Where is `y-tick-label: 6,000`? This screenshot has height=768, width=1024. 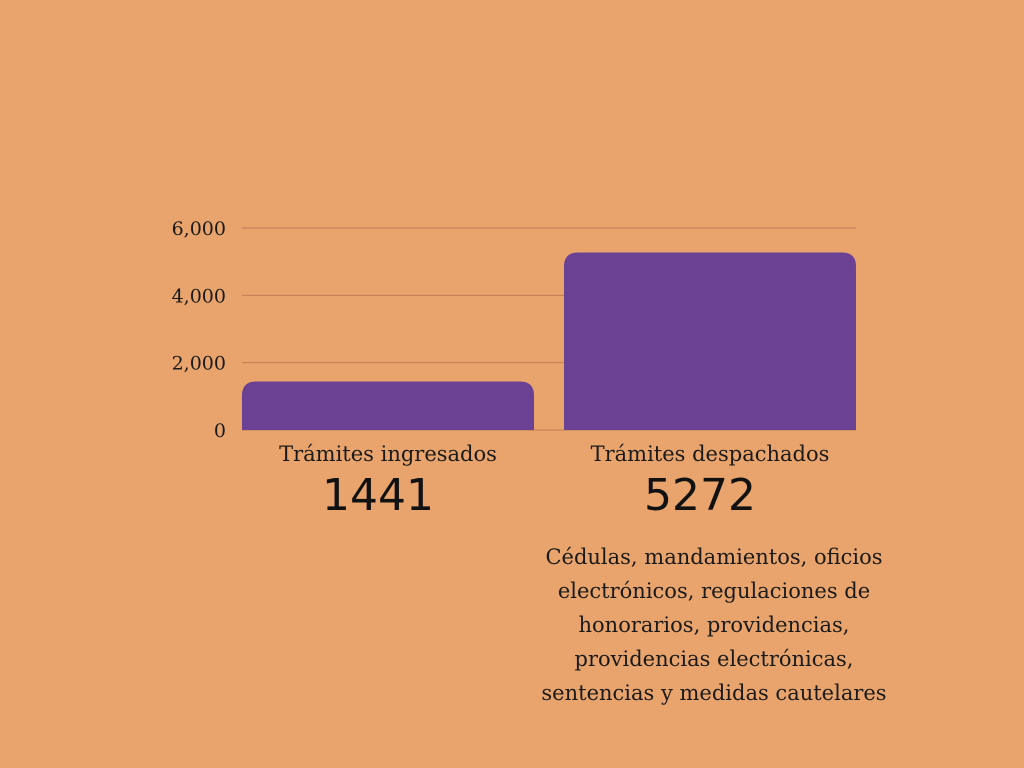
y-tick-label: 6,000 is located at coordinates (199, 229).